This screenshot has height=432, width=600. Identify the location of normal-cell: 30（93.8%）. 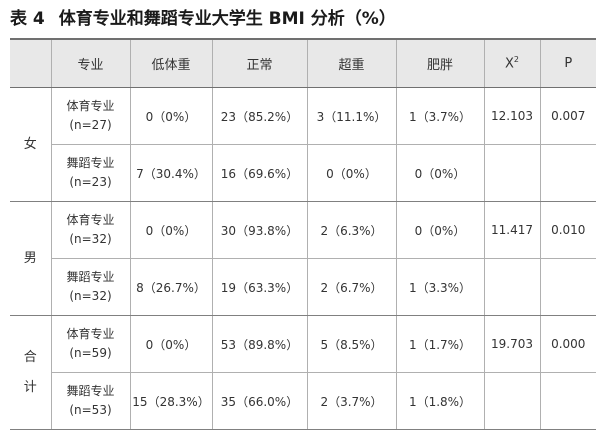
(259, 230).